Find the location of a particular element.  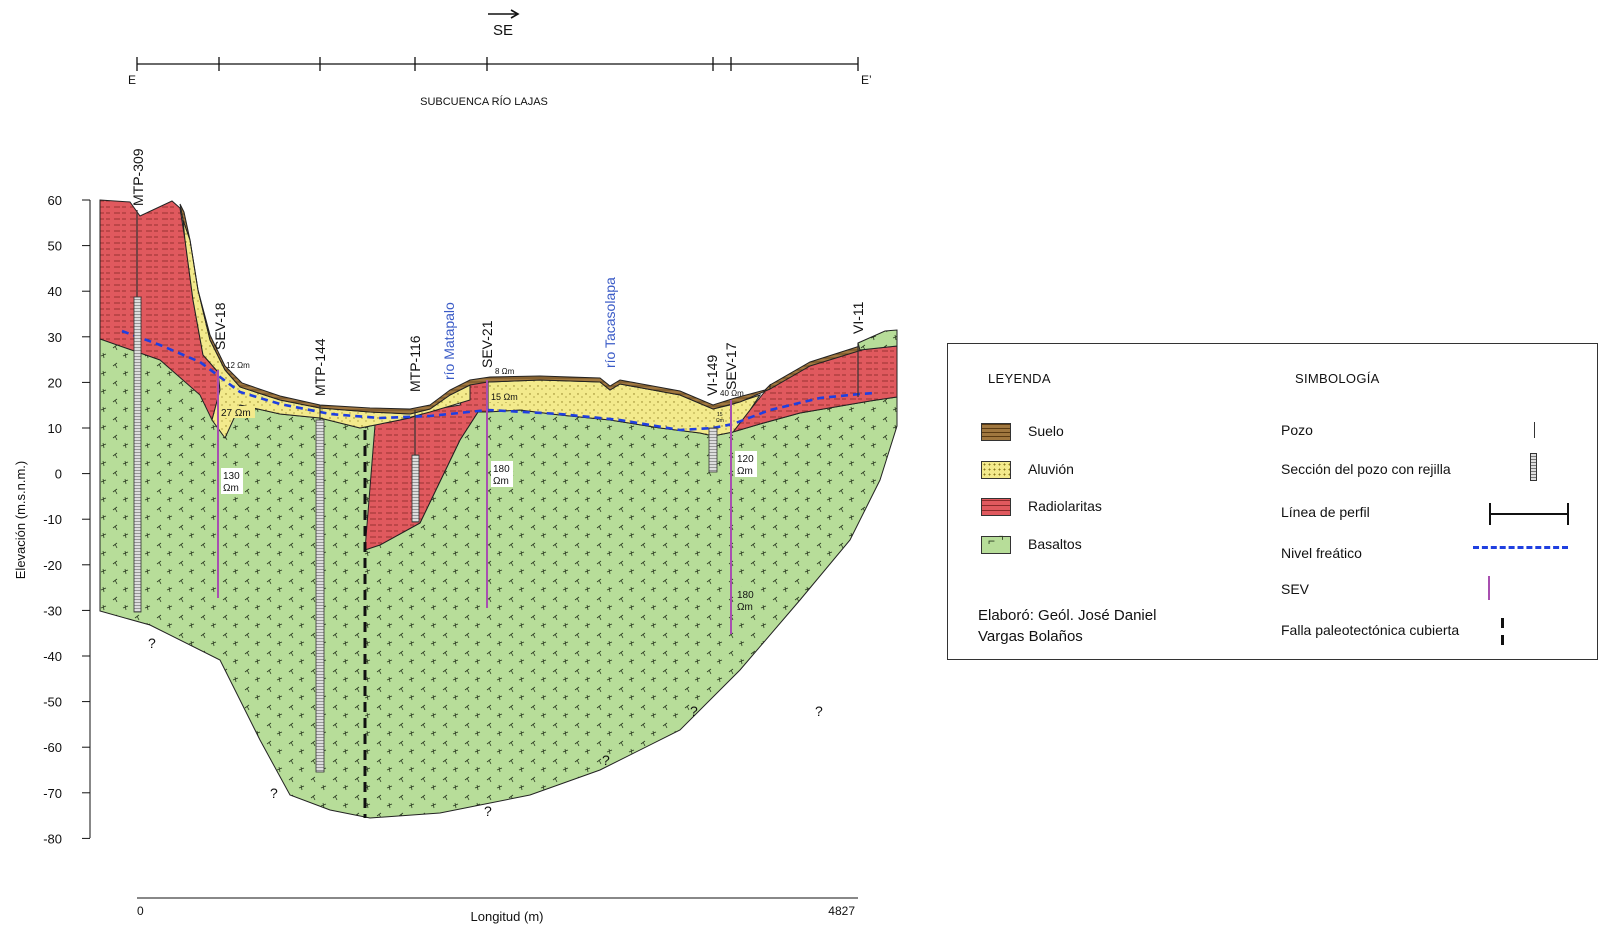

legend-label-basalt: Basaltos is located at coordinates (1055, 544).